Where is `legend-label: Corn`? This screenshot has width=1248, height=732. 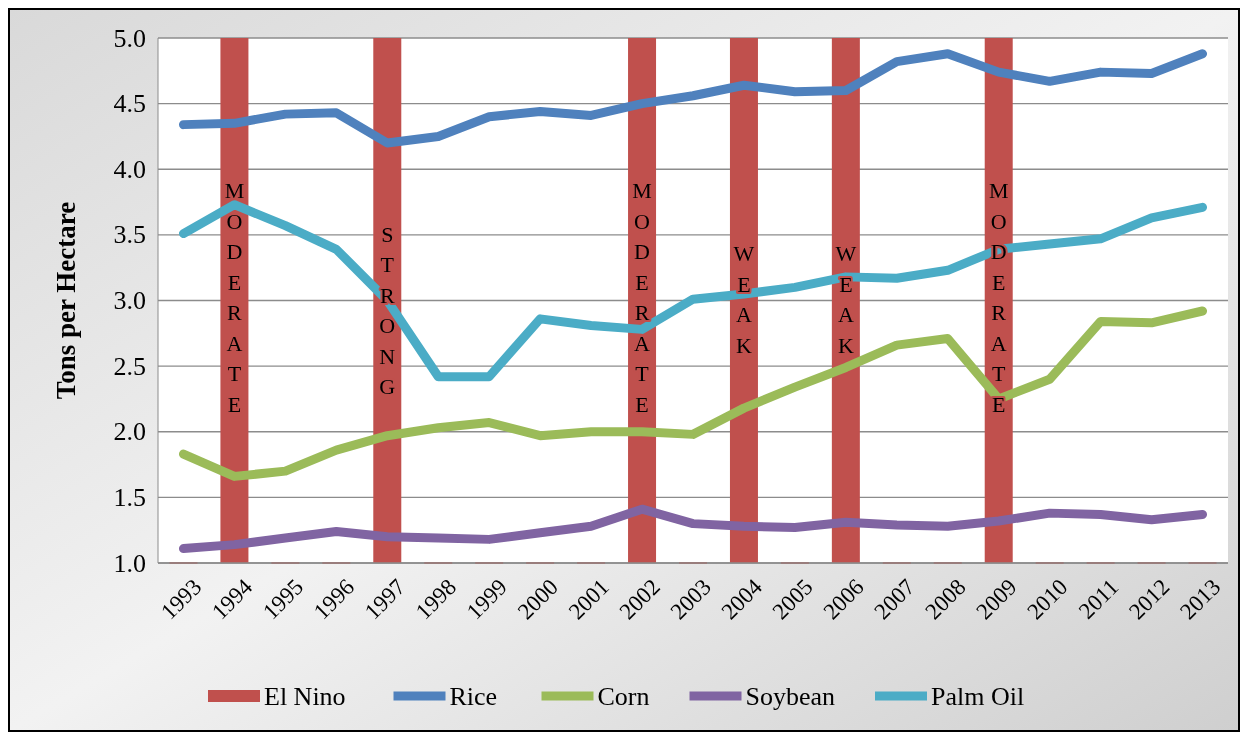
legend-label: Corn is located at coordinates (623, 696).